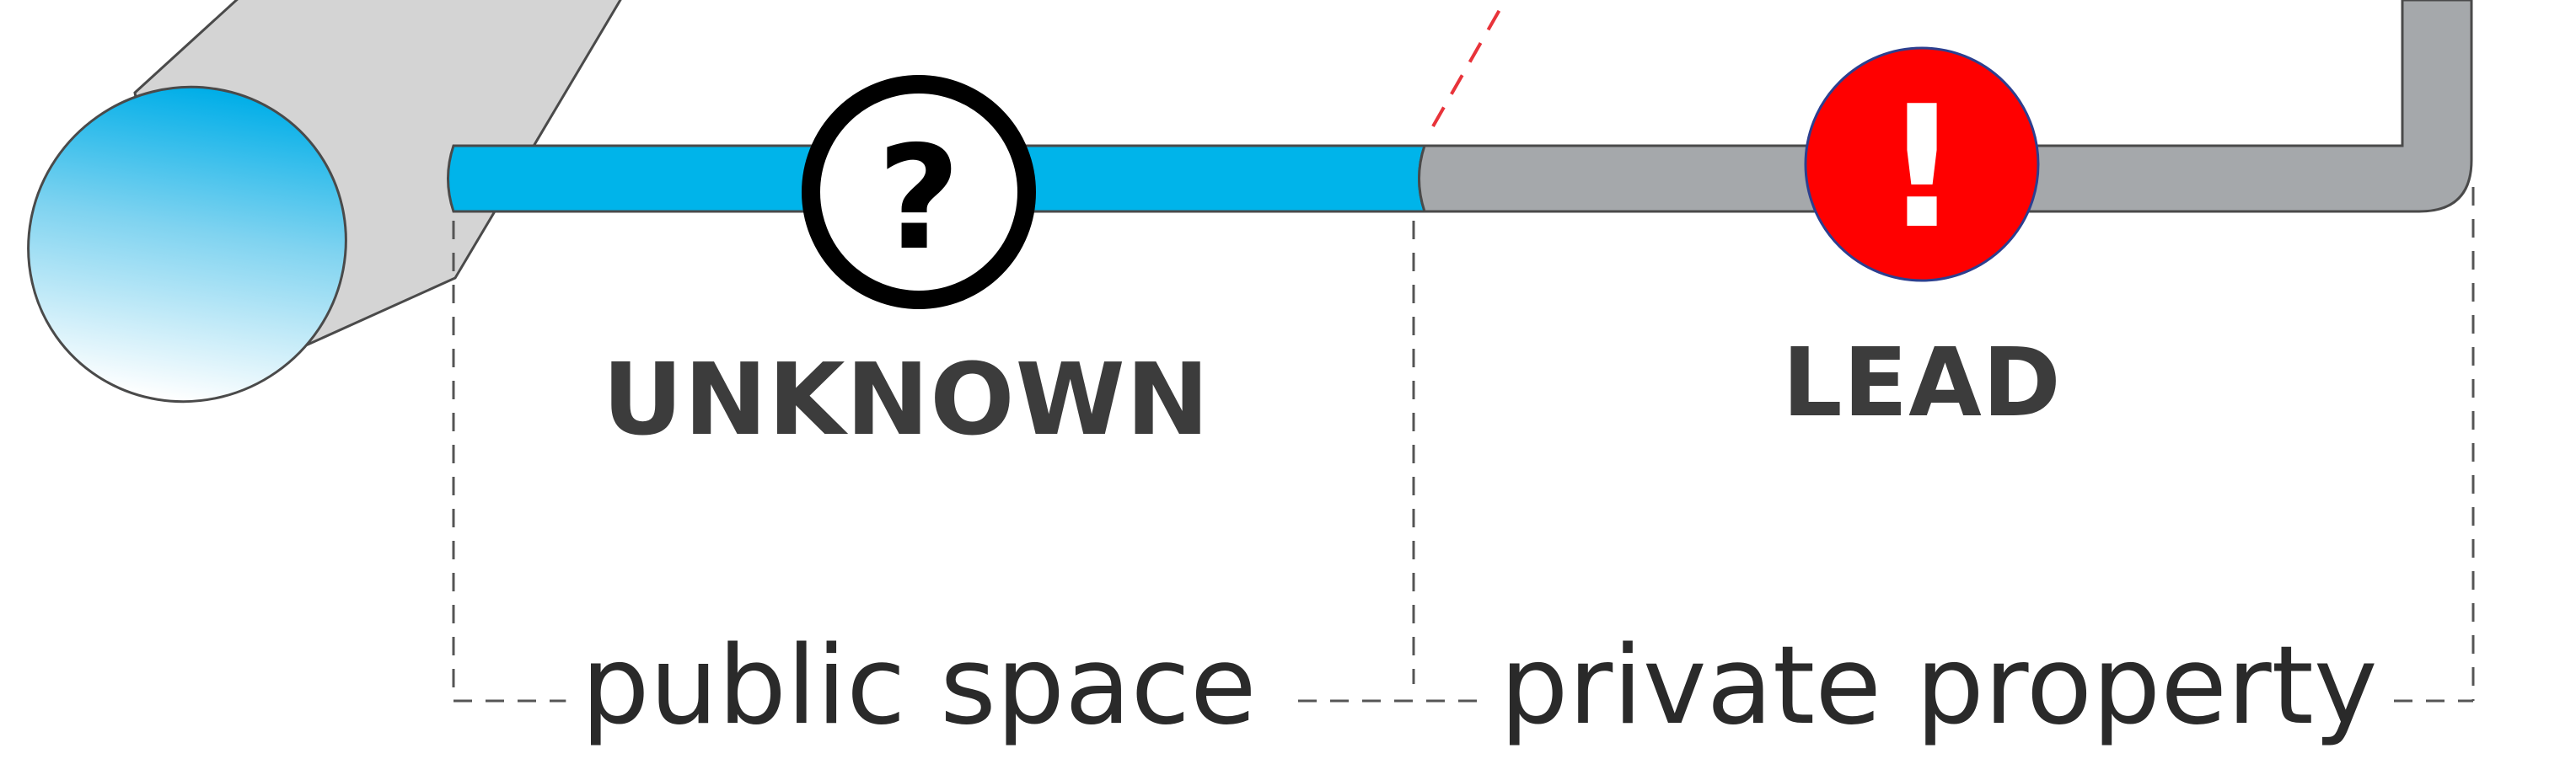 The image size is (2576, 759). I want to click on question-mark-icon: ?, so click(919, 199).